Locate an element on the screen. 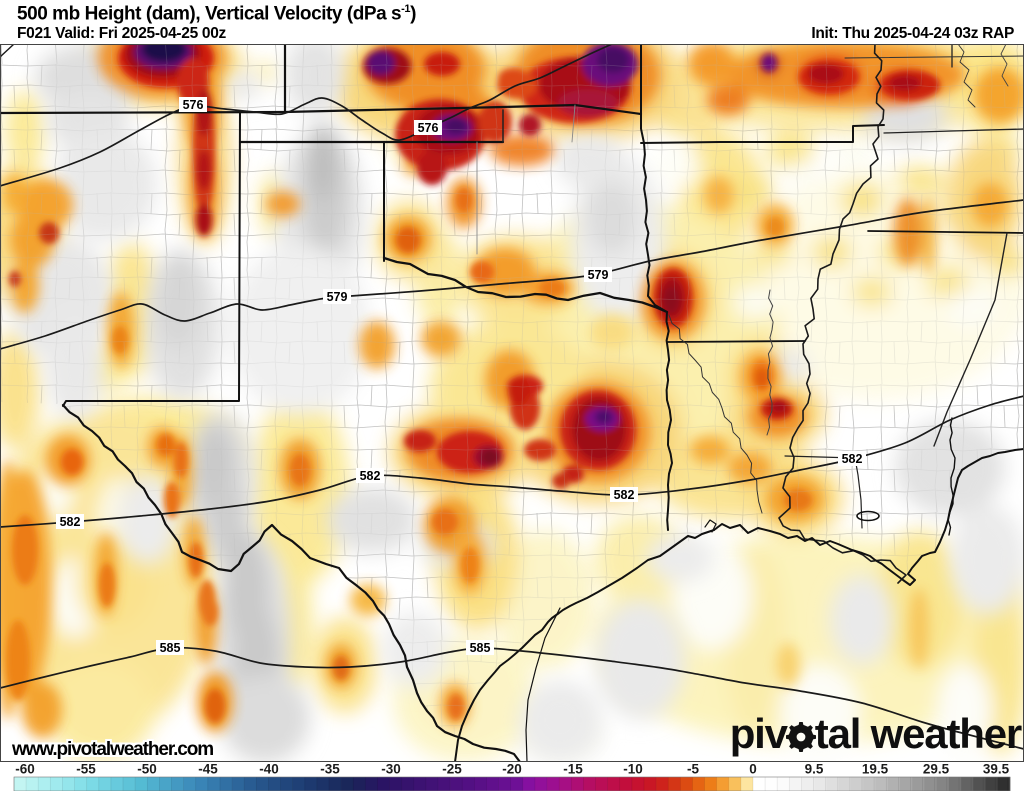  svg-text: -50 is located at coordinates (147, 769).